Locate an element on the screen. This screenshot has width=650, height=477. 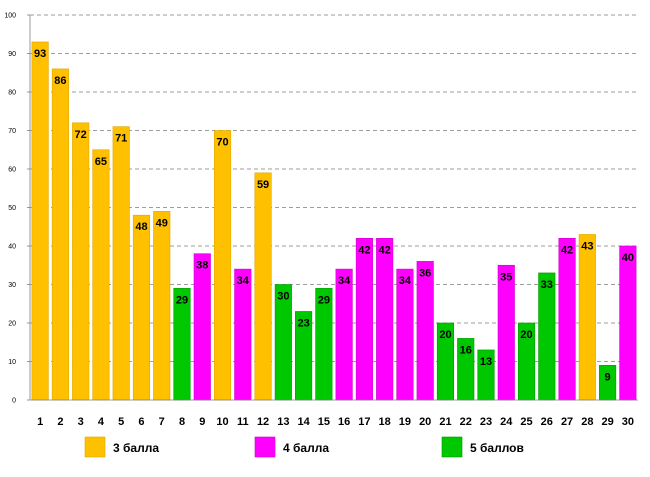
x-tick-label-11: 11 is located at coordinates (243, 422).